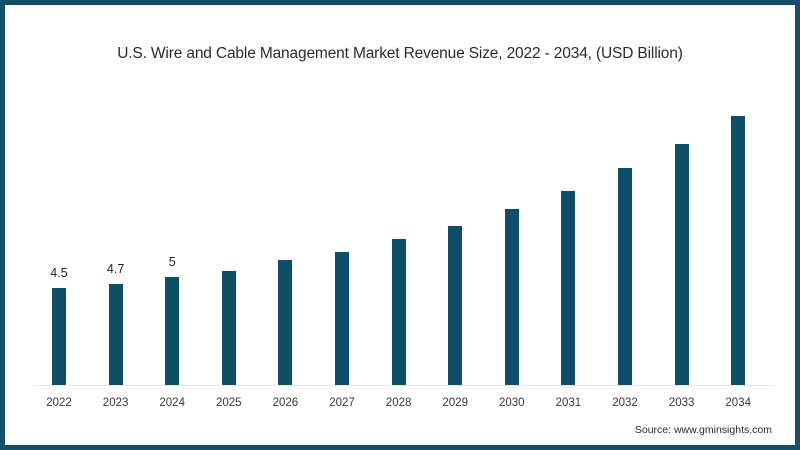 The width and height of the screenshot is (800, 450). I want to click on bar-value-label-2022: 4.5, so click(59, 273).